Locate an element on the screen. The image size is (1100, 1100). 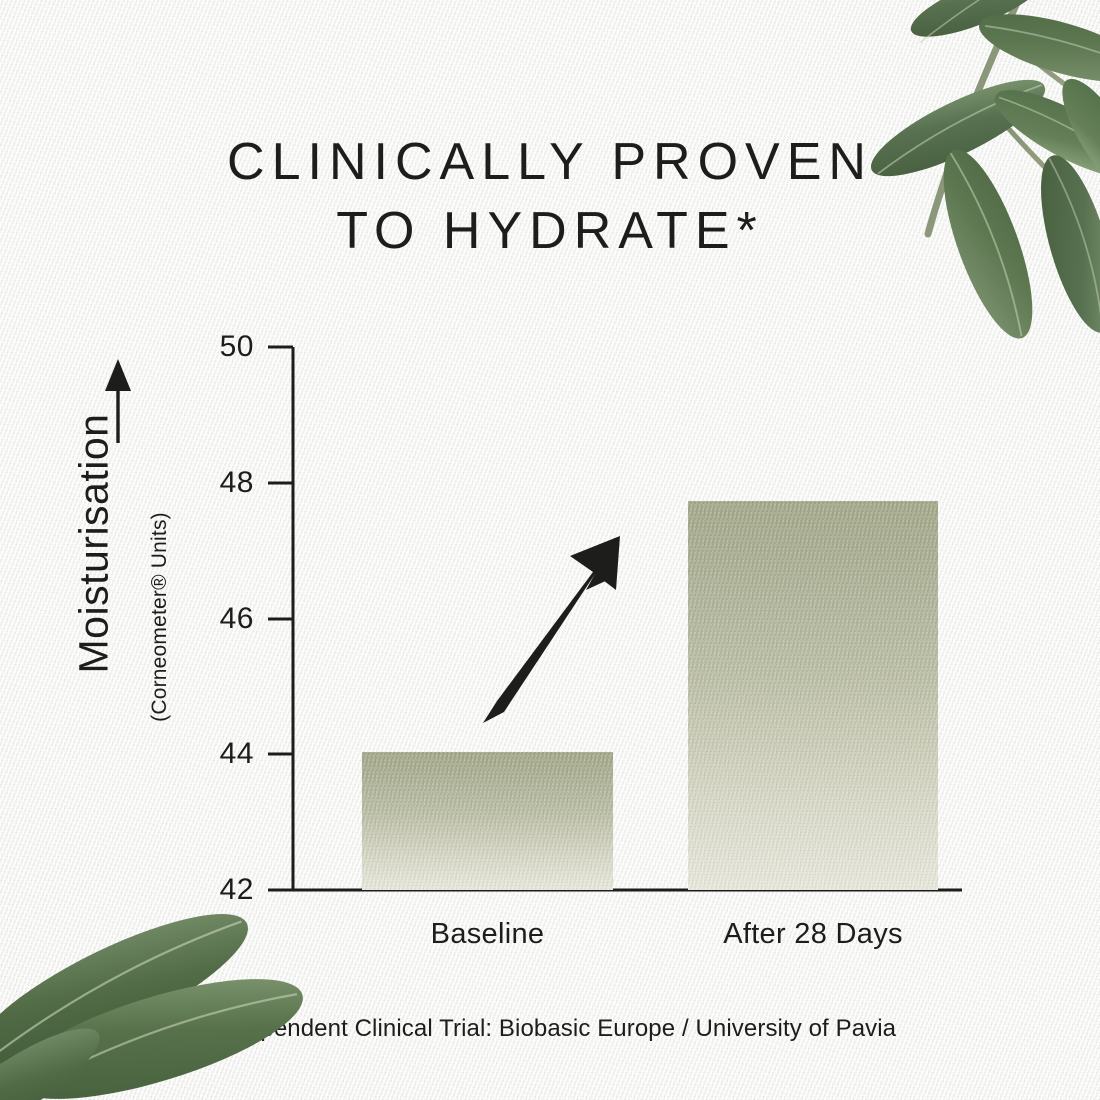
arrow-up-icon is located at coordinates (118, 401).